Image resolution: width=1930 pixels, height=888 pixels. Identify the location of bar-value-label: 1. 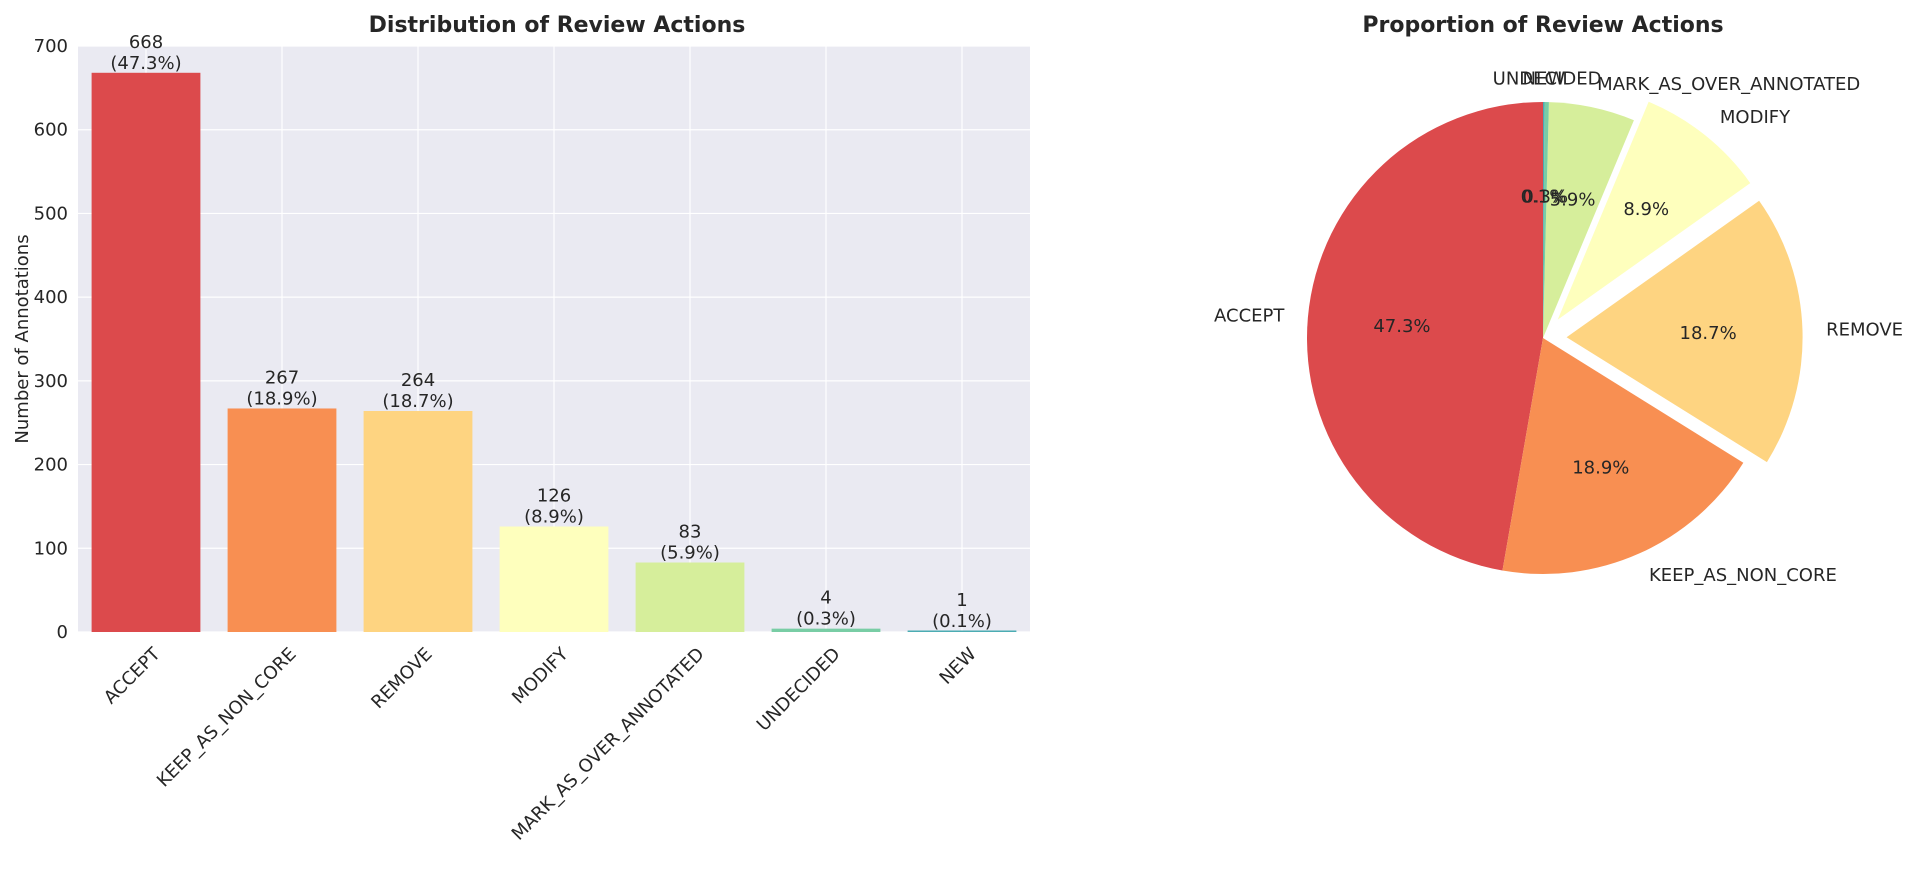
(961, 600).